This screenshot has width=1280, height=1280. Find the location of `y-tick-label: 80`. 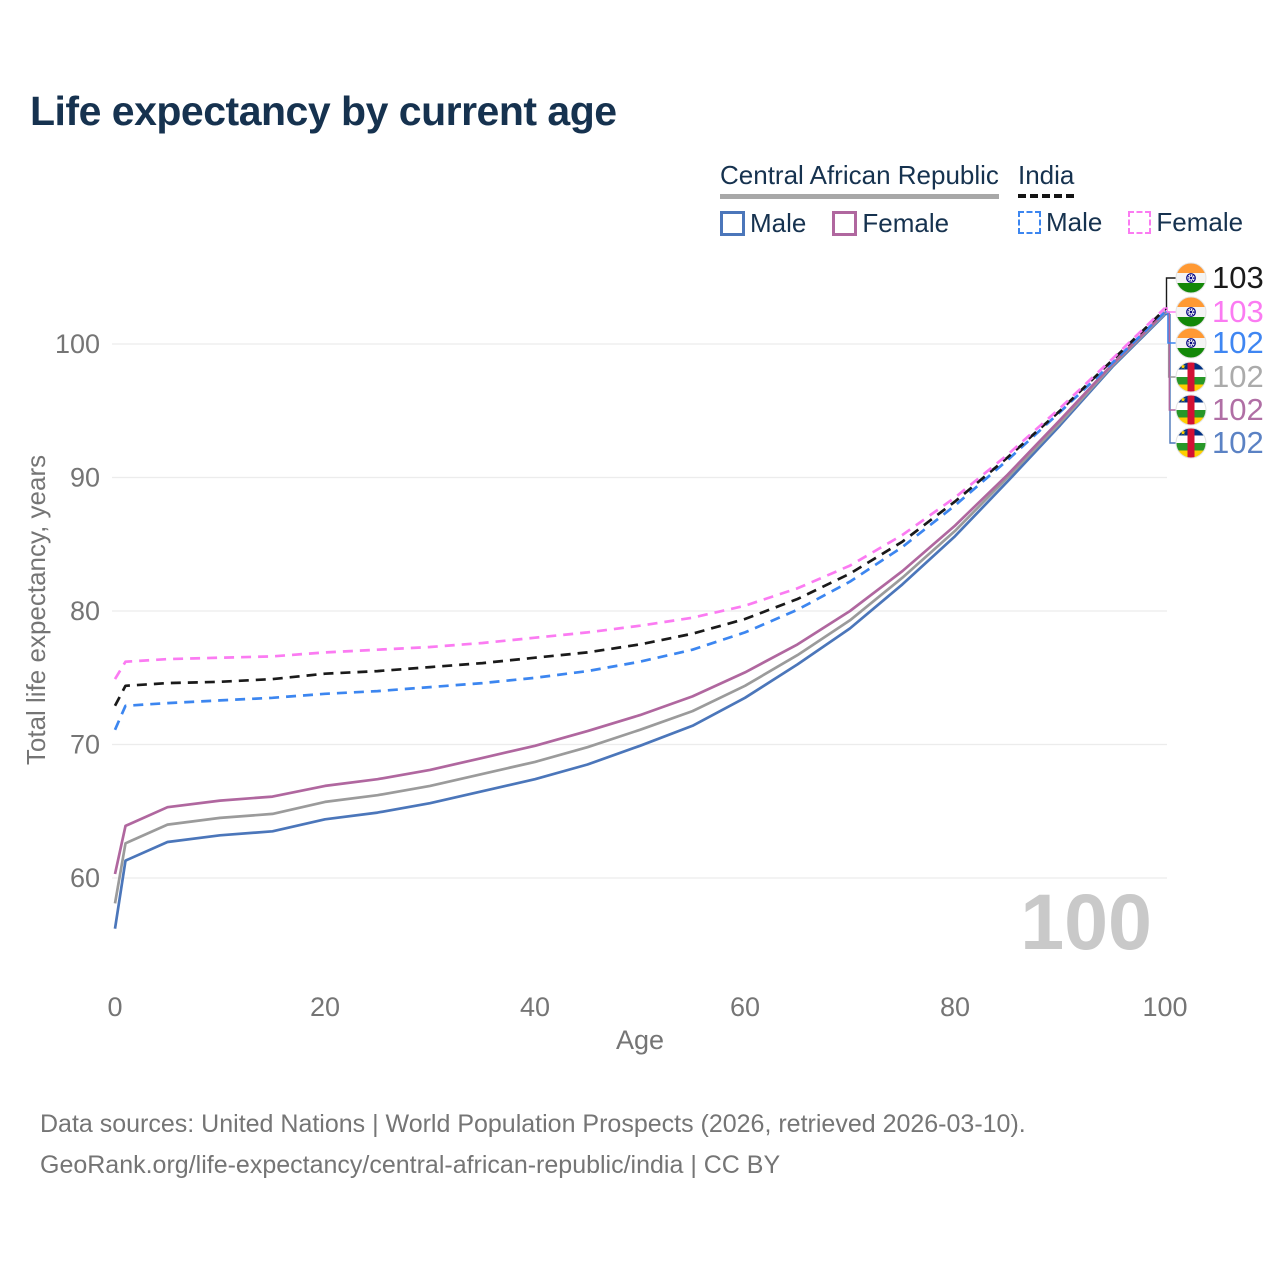

y-tick-label: 80 is located at coordinates (85, 611).